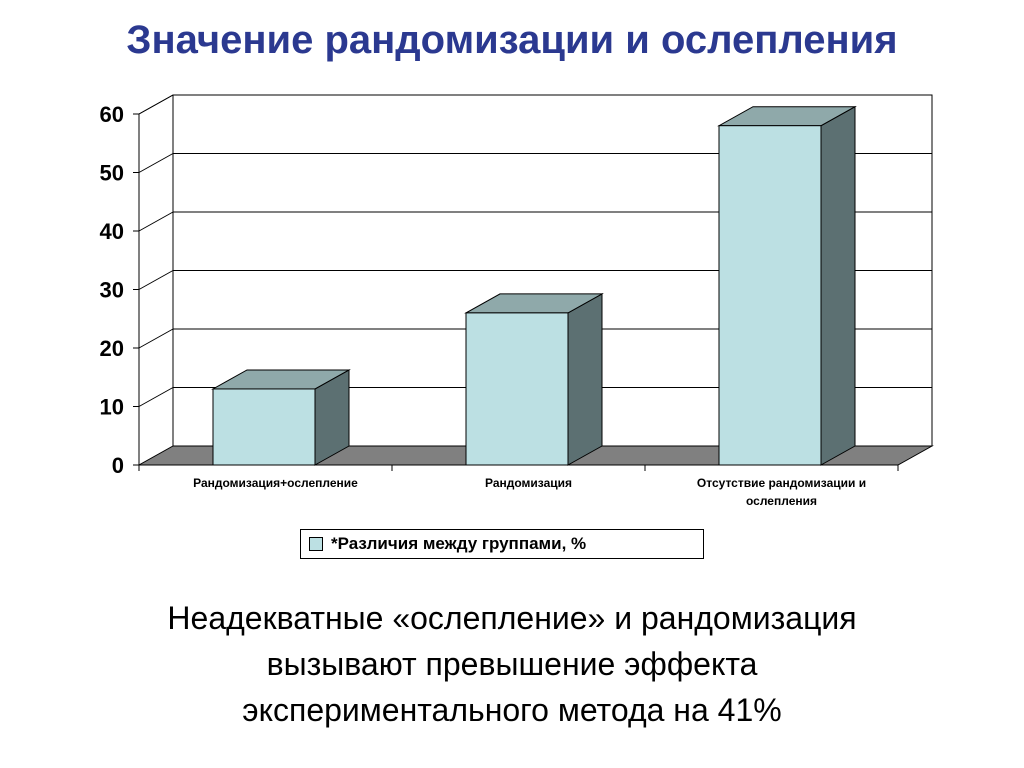  Describe the element at coordinates (781, 501) in the screenshot. I see `x-category-label-line: ослепления` at that location.